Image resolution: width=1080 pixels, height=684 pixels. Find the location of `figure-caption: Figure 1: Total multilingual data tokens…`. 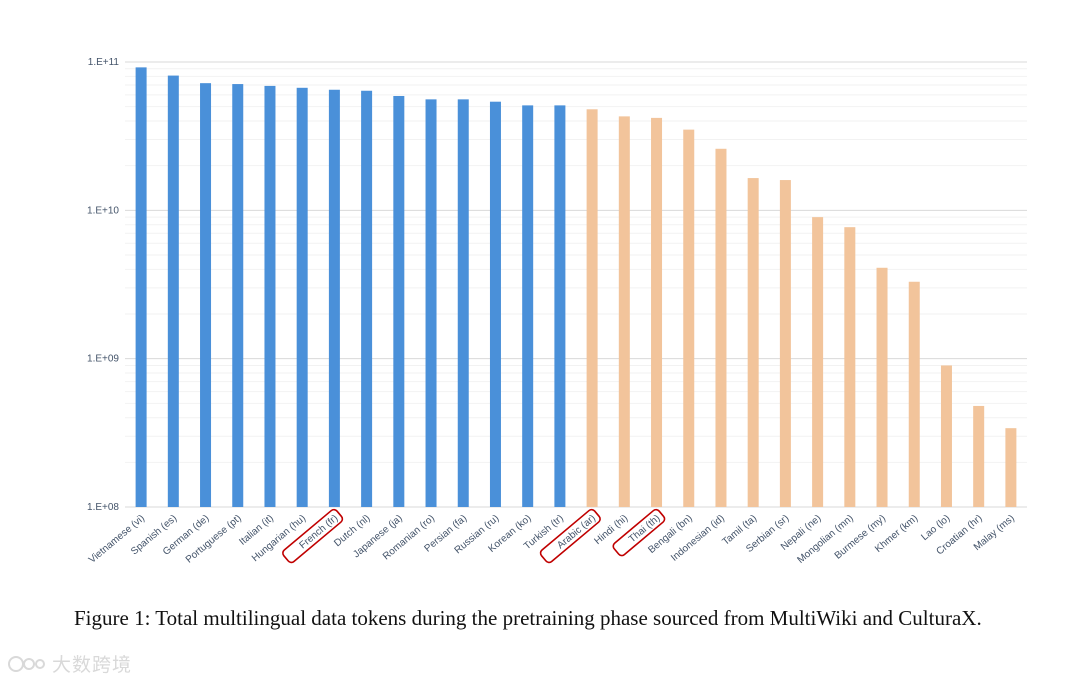

figure-caption: Figure 1: Total multilingual data tokens… is located at coordinates (528, 618).